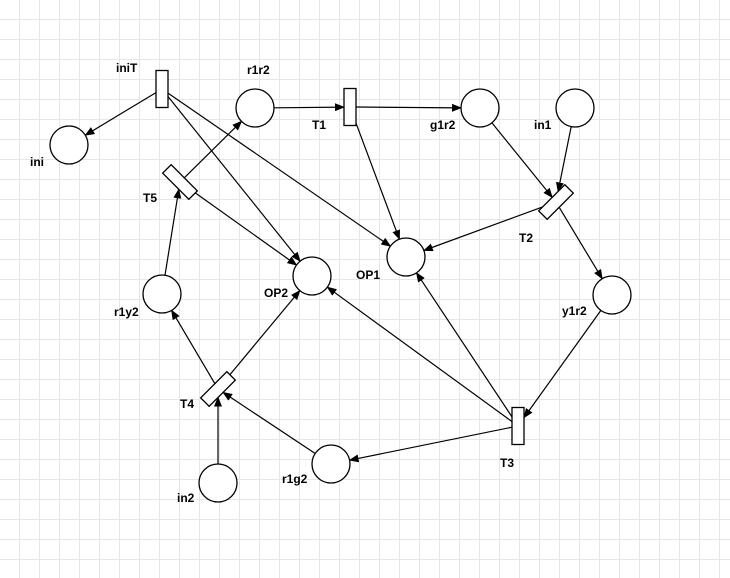 This screenshot has width=730, height=578. I want to click on place-r1g2, so click(331, 464).